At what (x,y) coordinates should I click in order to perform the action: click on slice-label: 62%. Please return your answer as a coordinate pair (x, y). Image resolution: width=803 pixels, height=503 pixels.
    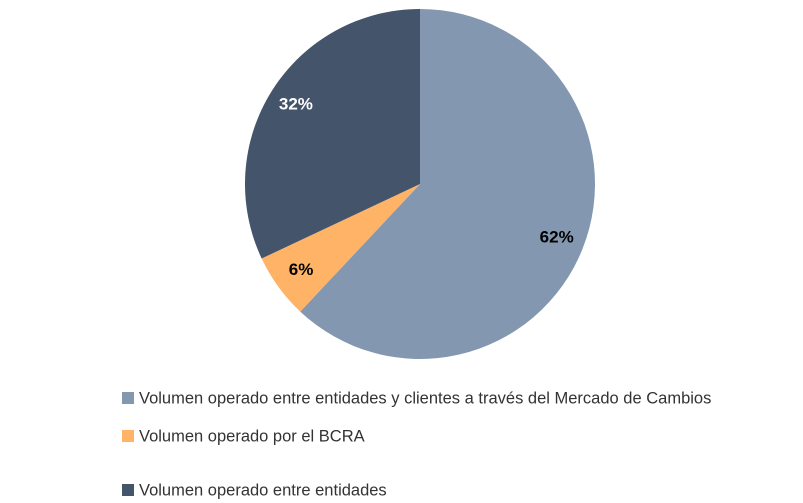
    Looking at the image, I should click on (557, 237).